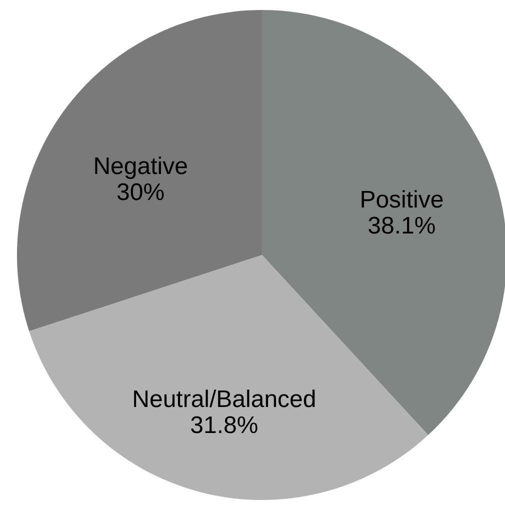 This screenshot has width=505, height=510. What do you see at coordinates (402, 200) in the screenshot?
I see `slice-label: Positive` at bounding box center [402, 200].